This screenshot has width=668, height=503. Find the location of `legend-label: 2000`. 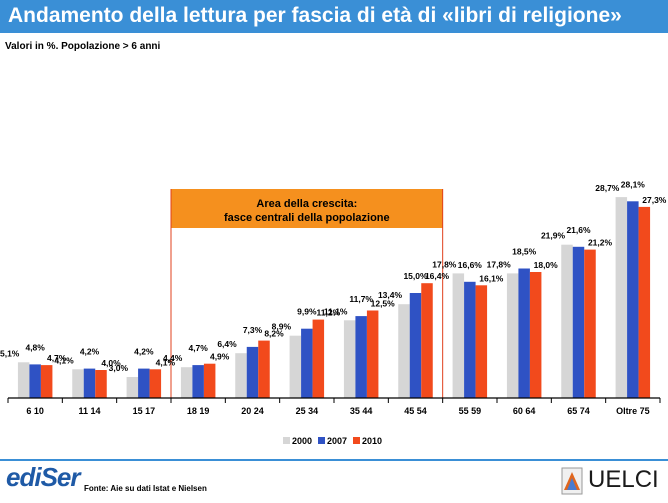

legend-label: 2000 is located at coordinates (302, 441).